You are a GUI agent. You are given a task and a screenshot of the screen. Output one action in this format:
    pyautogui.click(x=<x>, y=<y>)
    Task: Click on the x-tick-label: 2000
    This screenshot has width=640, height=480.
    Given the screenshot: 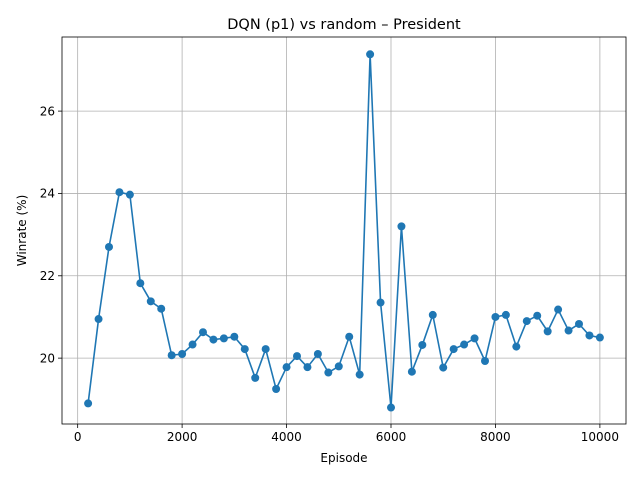 What is the action you would take?
    pyautogui.click(x=182, y=437)
    